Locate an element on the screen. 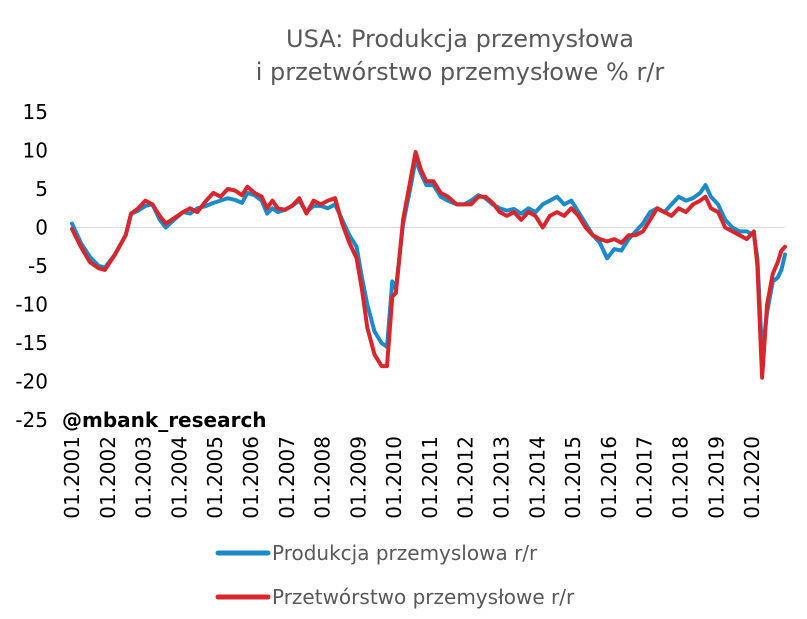 The height and width of the screenshot is (619, 807). y-tick-label: -5 is located at coordinates (38, 266).